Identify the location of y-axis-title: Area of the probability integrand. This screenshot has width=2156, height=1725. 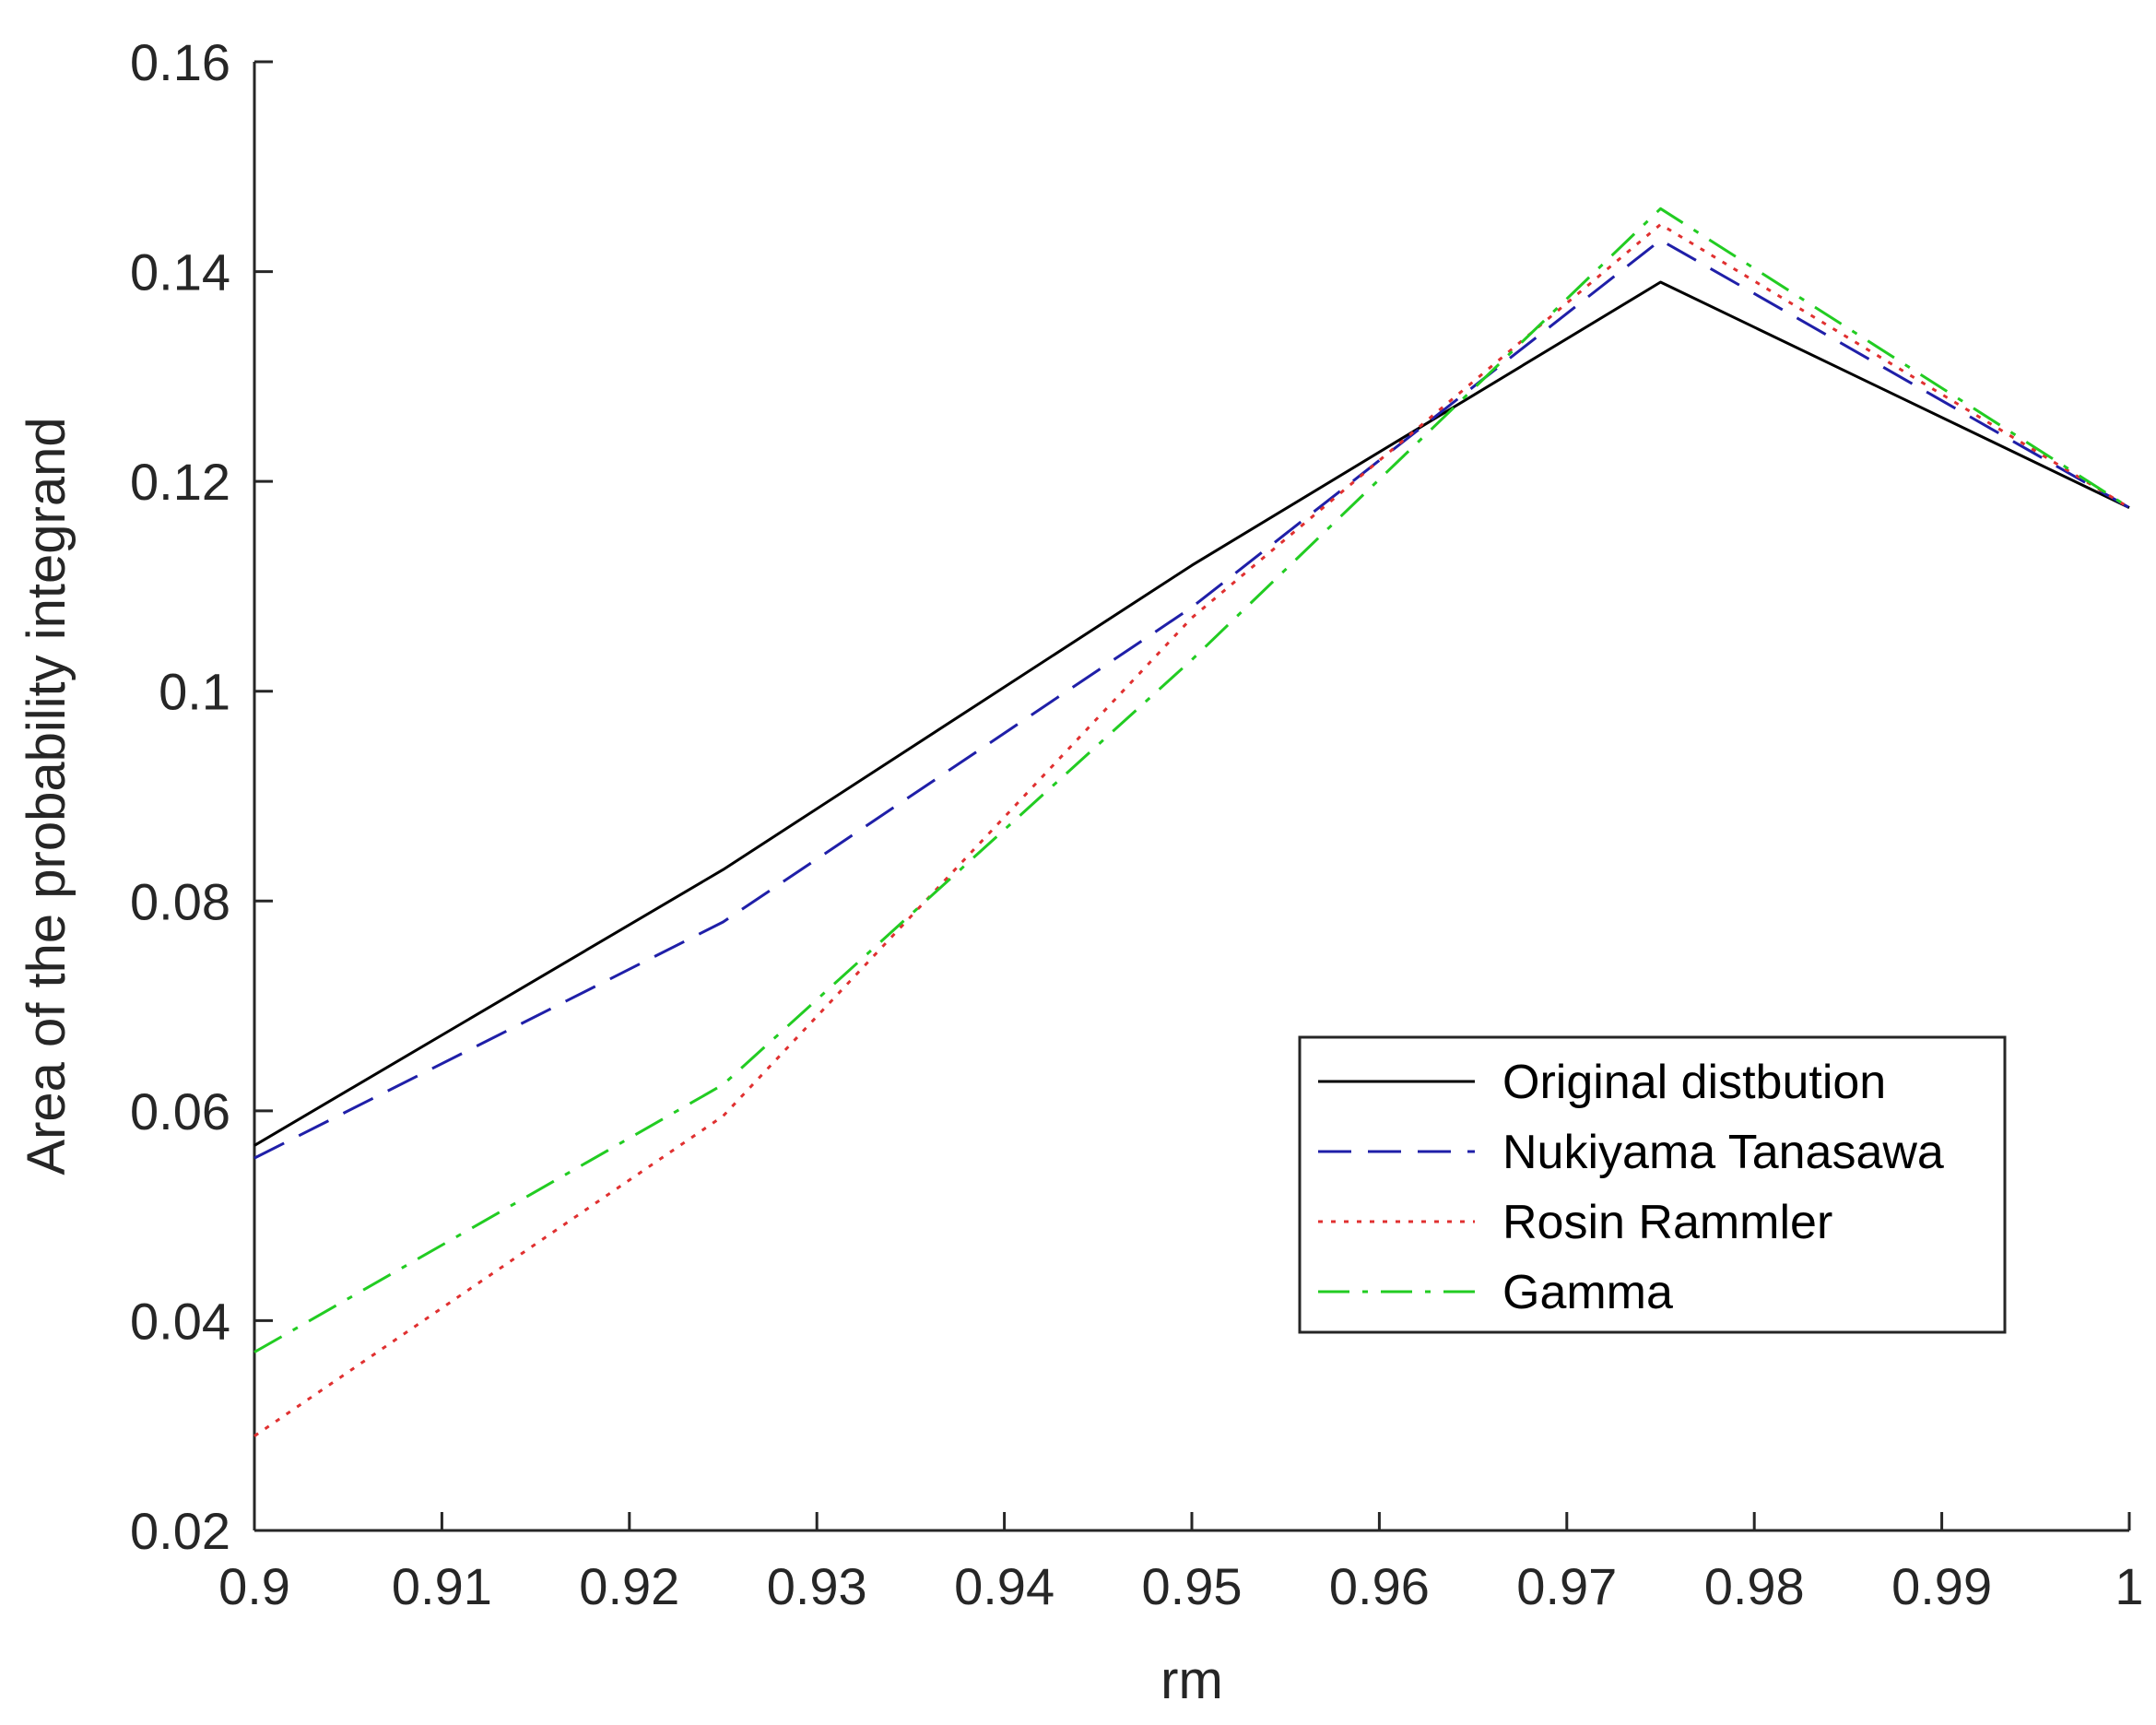
(47, 796).